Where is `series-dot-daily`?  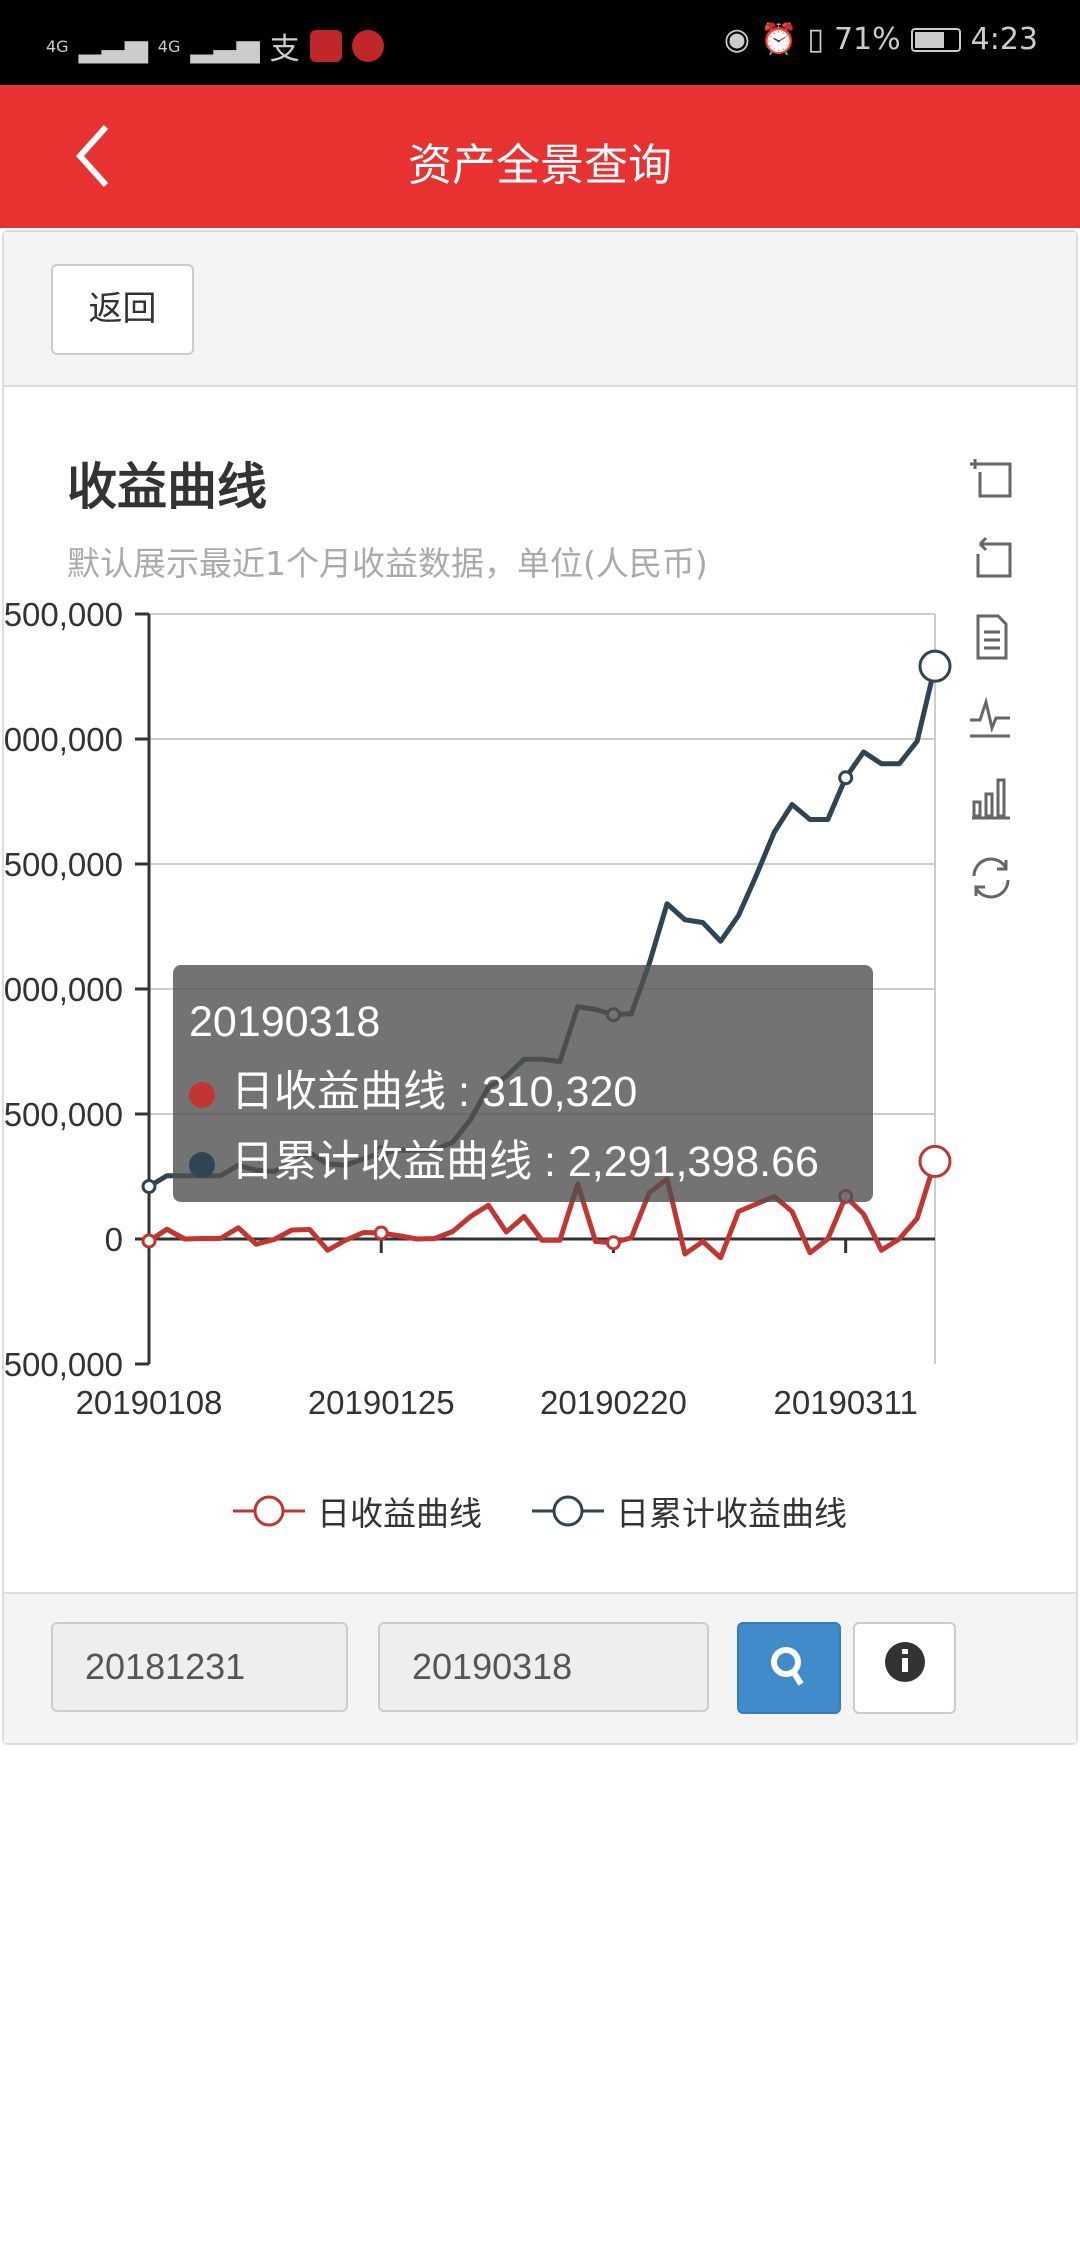
series-dot-daily is located at coordinates (202, 1094).